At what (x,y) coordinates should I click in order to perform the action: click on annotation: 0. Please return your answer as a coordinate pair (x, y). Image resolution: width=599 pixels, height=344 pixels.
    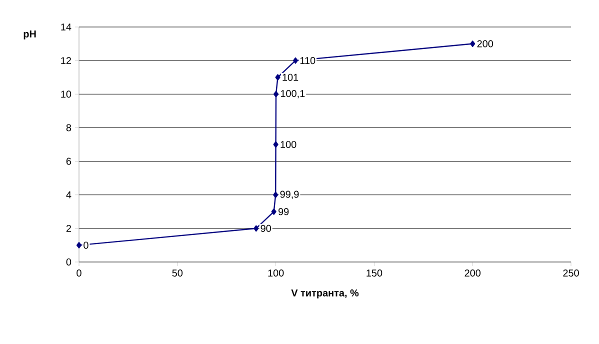
    Looking at the image, I should click on (86, 245).